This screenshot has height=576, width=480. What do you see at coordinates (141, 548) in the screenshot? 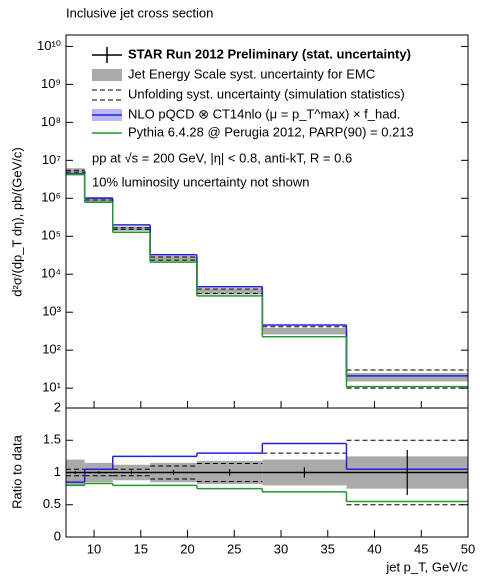
I see `x-tick-label: 15` at bounding box center [141, 548].